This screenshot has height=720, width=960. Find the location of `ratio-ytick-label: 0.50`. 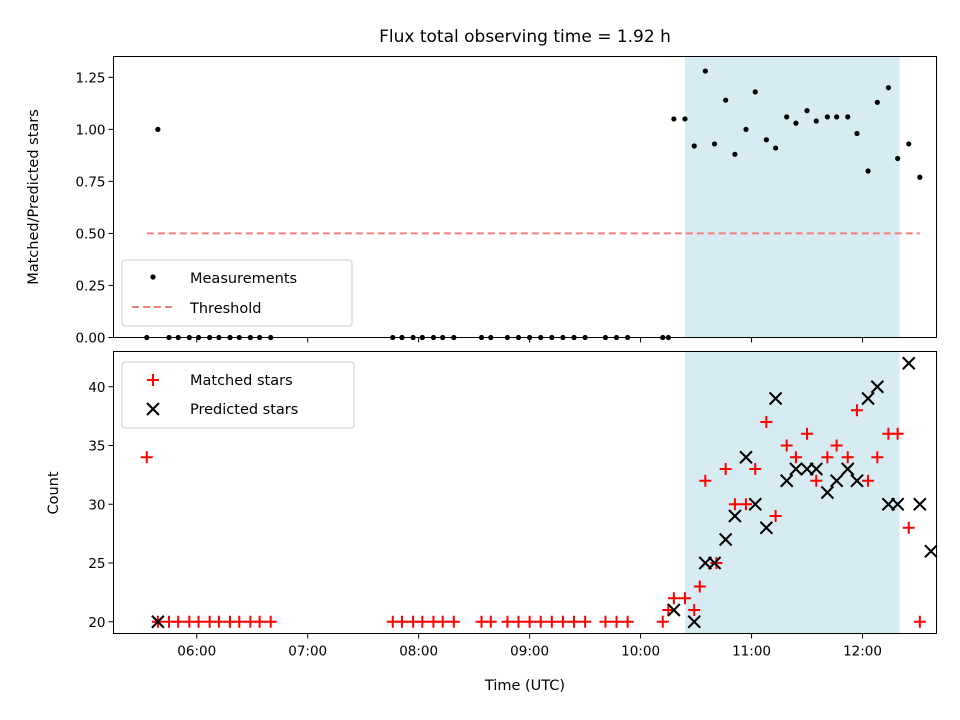

ratio-ytick-label: 0.50 is located at coordinates (90, 234).